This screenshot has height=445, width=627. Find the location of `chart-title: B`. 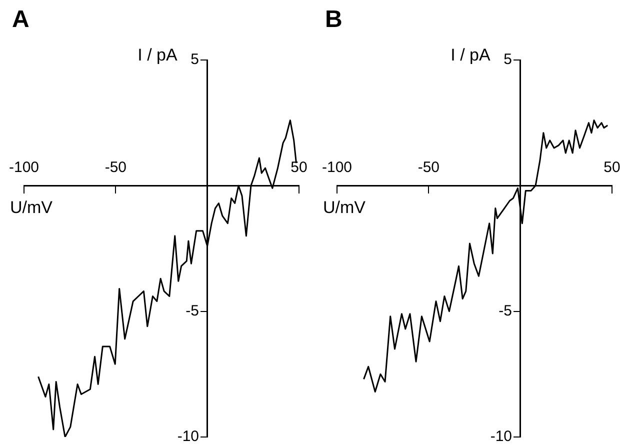

chart-title: B is located at coordinates (333, 20).